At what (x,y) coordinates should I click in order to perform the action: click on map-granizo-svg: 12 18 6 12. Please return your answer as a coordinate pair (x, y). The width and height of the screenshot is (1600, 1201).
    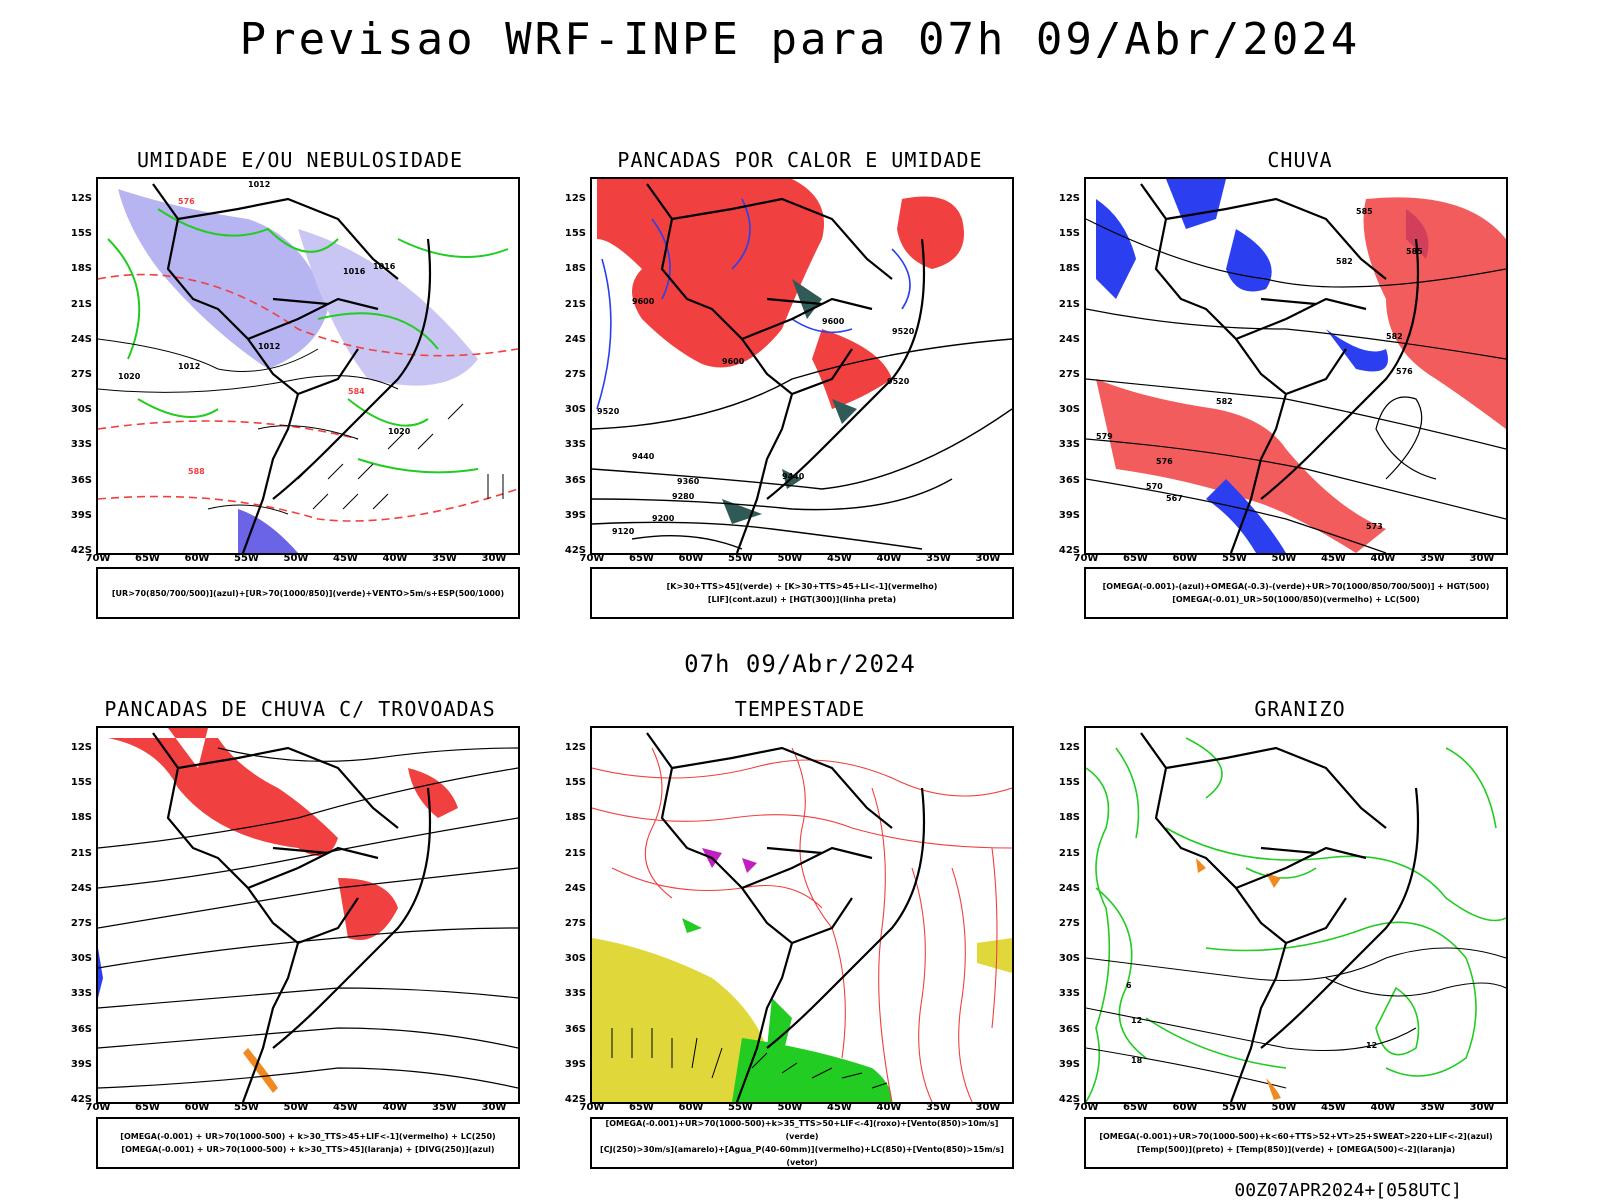
    Looking at the image, I should click on (1296, 917).